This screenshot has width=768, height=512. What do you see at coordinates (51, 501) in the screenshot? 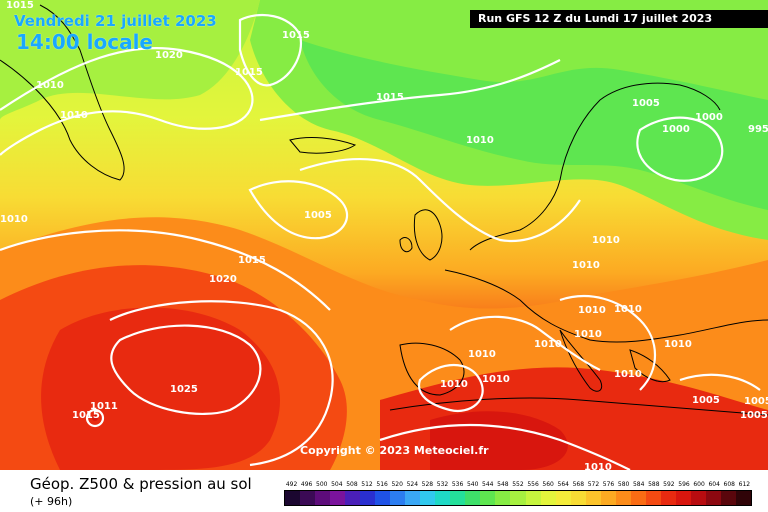
I see `forecast-range: (+ 96h)` at bounding box center [51, 501].